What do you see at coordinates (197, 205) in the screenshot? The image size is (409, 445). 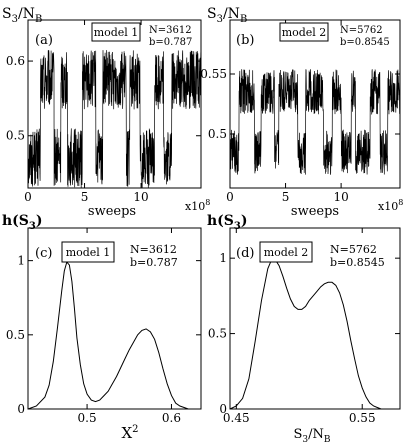 I see `multiplier-a: x108` at bounding box center [197, 205].